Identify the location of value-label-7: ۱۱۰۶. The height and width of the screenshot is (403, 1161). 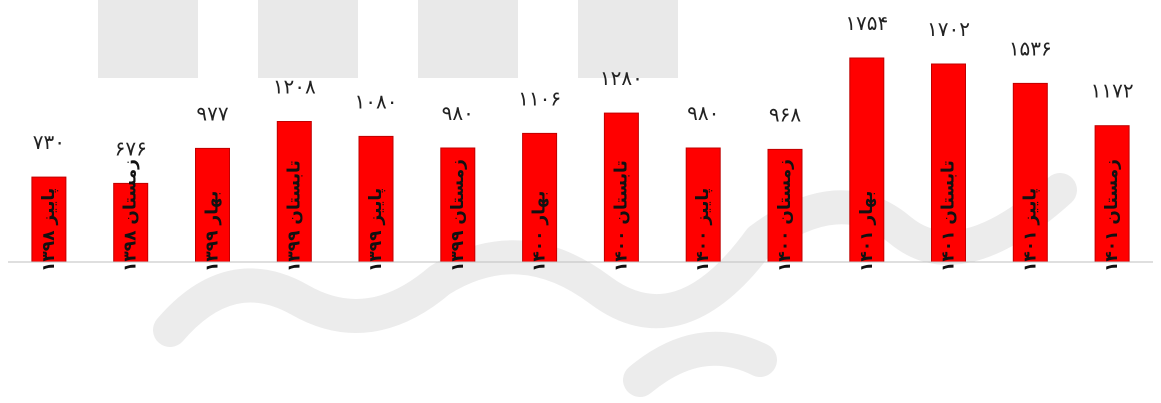
(539, 98).